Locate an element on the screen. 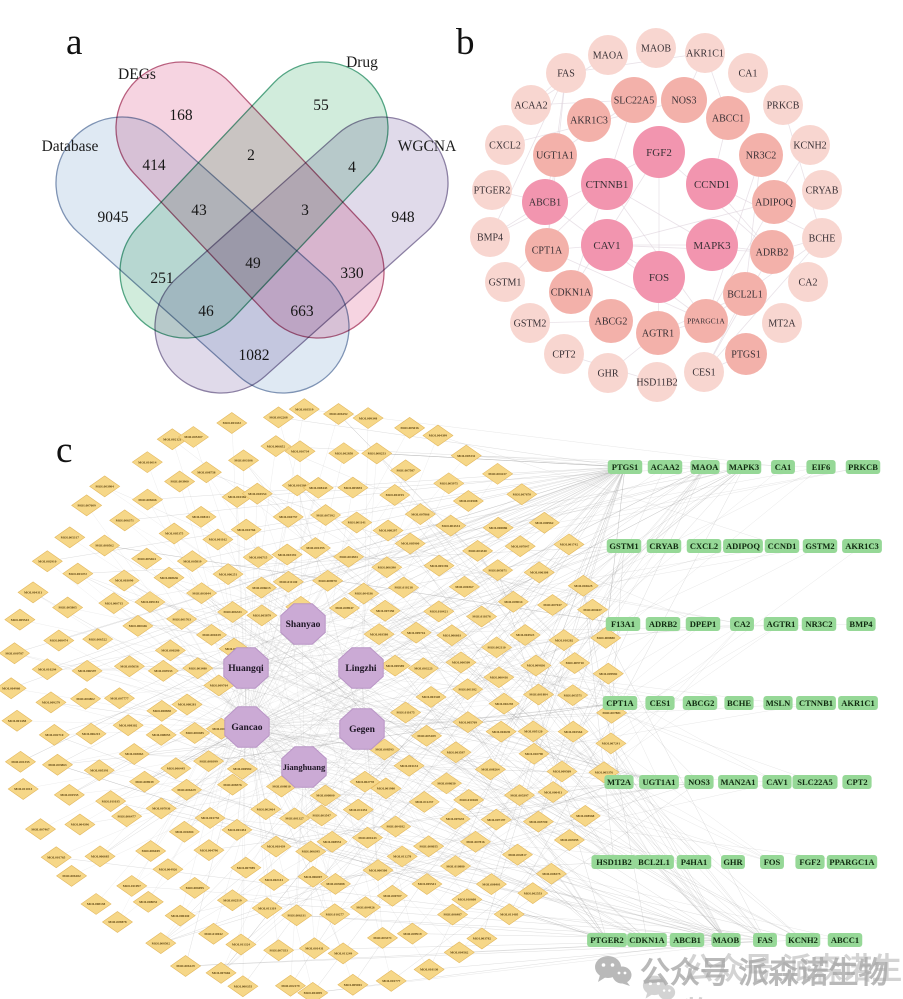 The width and height of the screenshot is (903, 999). ppi-node-label: ADRB2 is located at coordinates (772, 253).